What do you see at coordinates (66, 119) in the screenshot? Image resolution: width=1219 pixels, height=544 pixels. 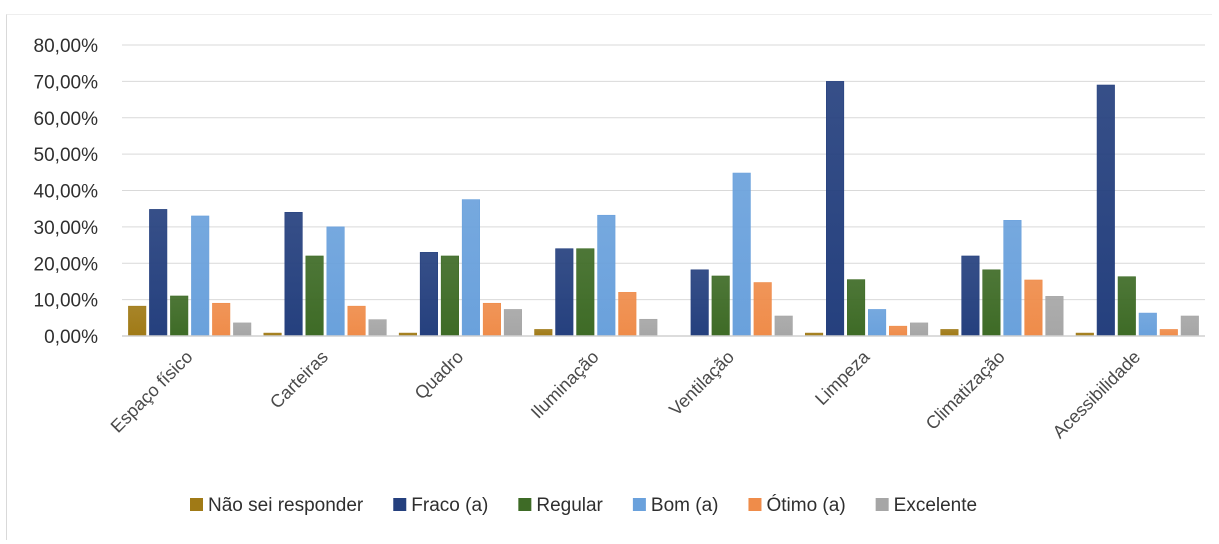 I see `y-tick-label: 60,00%` at bounding box center [66, 119].